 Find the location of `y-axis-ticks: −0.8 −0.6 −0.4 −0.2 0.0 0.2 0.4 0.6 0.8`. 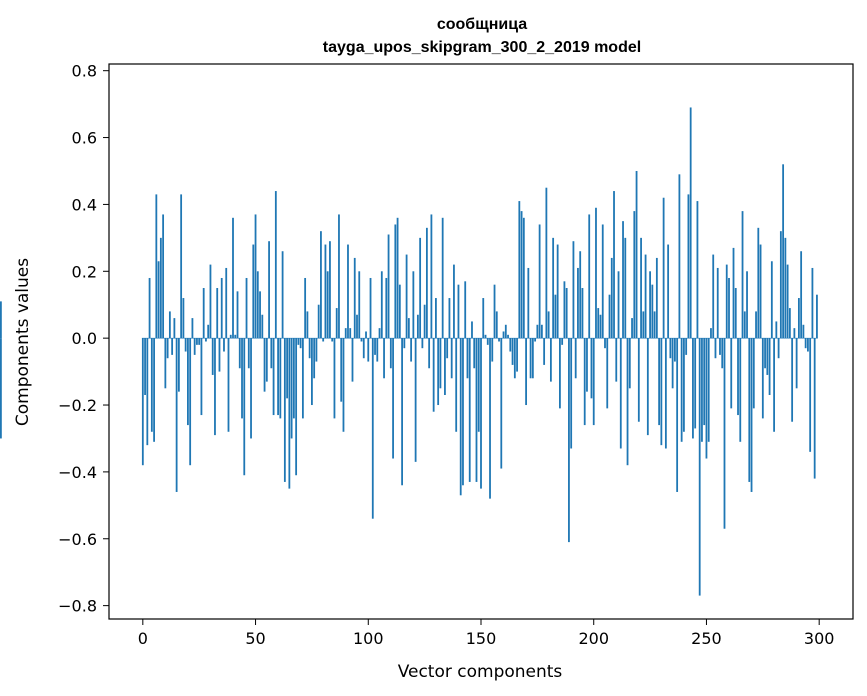

y-axis-ticks: −0.8 −0.6 −0.4 −0.2 0.0 0.2 0.4 0.6 0.8 is located at coordinates (83, 339).